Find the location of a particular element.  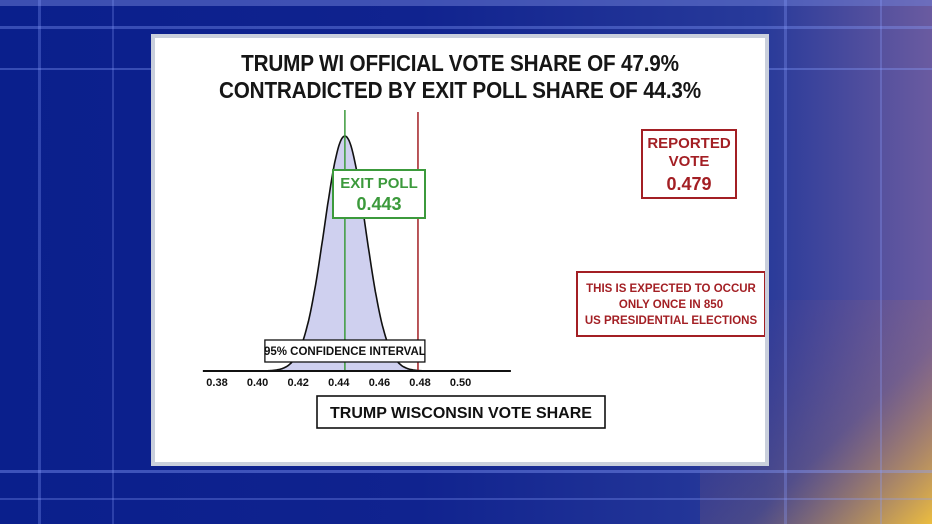

confidence-interval-box: 95% CONFIDENCE INTERVAL is located at coordinates (345, 351).